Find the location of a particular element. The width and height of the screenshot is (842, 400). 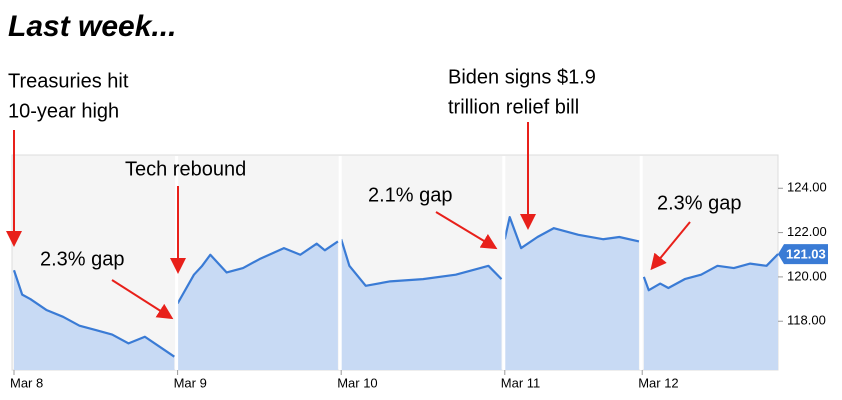

annotation: Biden signs $1.9 is located at coordinates (522, 77).